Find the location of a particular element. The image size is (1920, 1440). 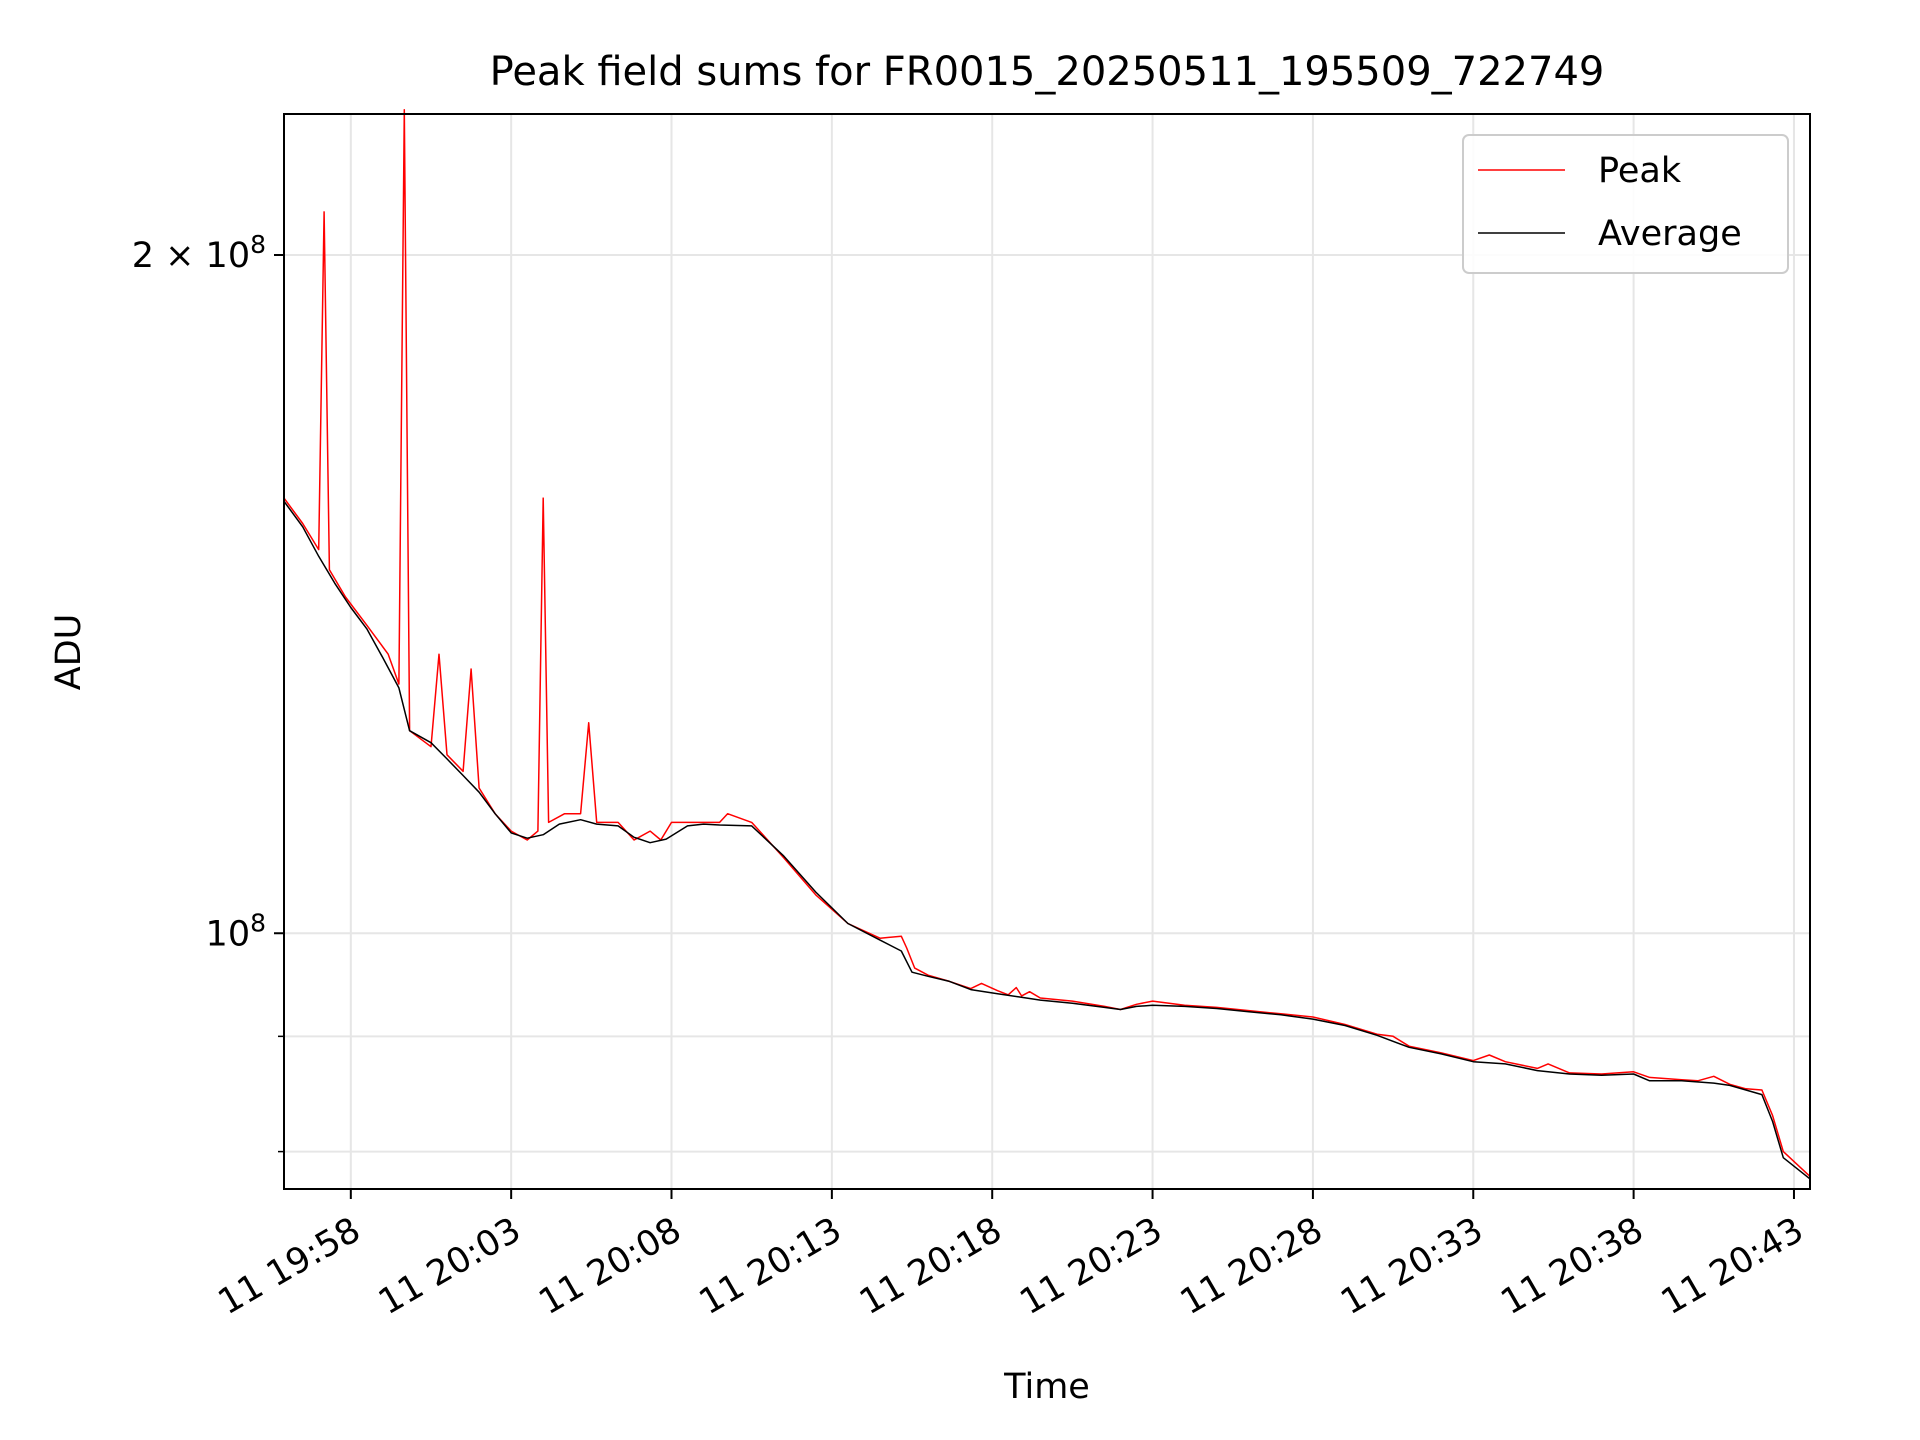

x-axis-label: Time is located at coordinates (1046, 1387).